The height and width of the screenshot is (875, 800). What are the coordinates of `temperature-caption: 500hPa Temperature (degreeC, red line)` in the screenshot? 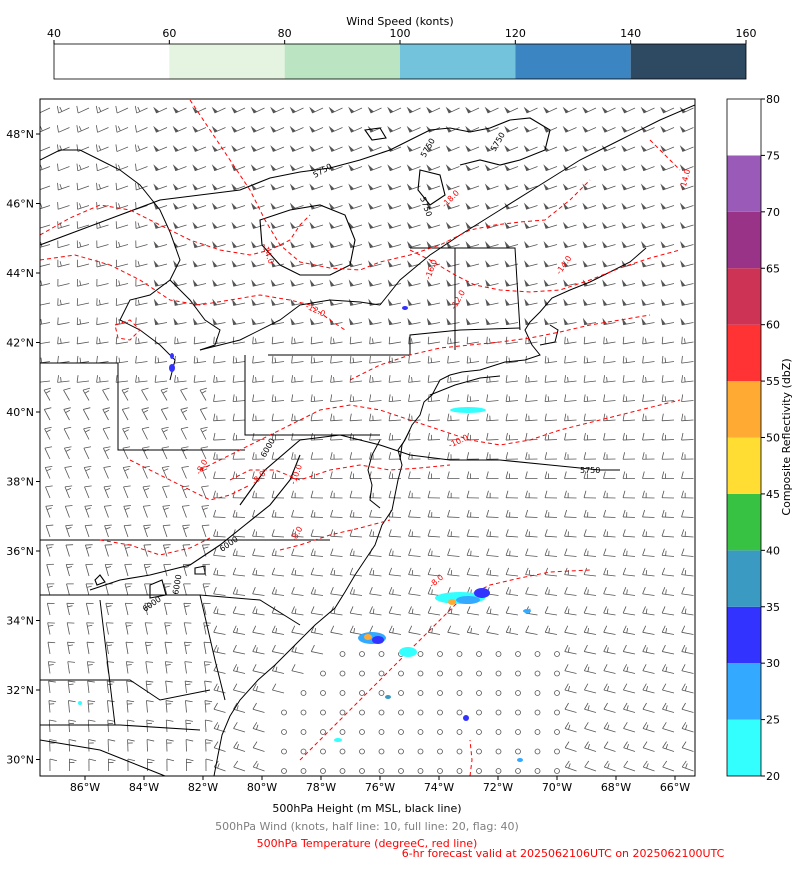 It's located at (367, 843).